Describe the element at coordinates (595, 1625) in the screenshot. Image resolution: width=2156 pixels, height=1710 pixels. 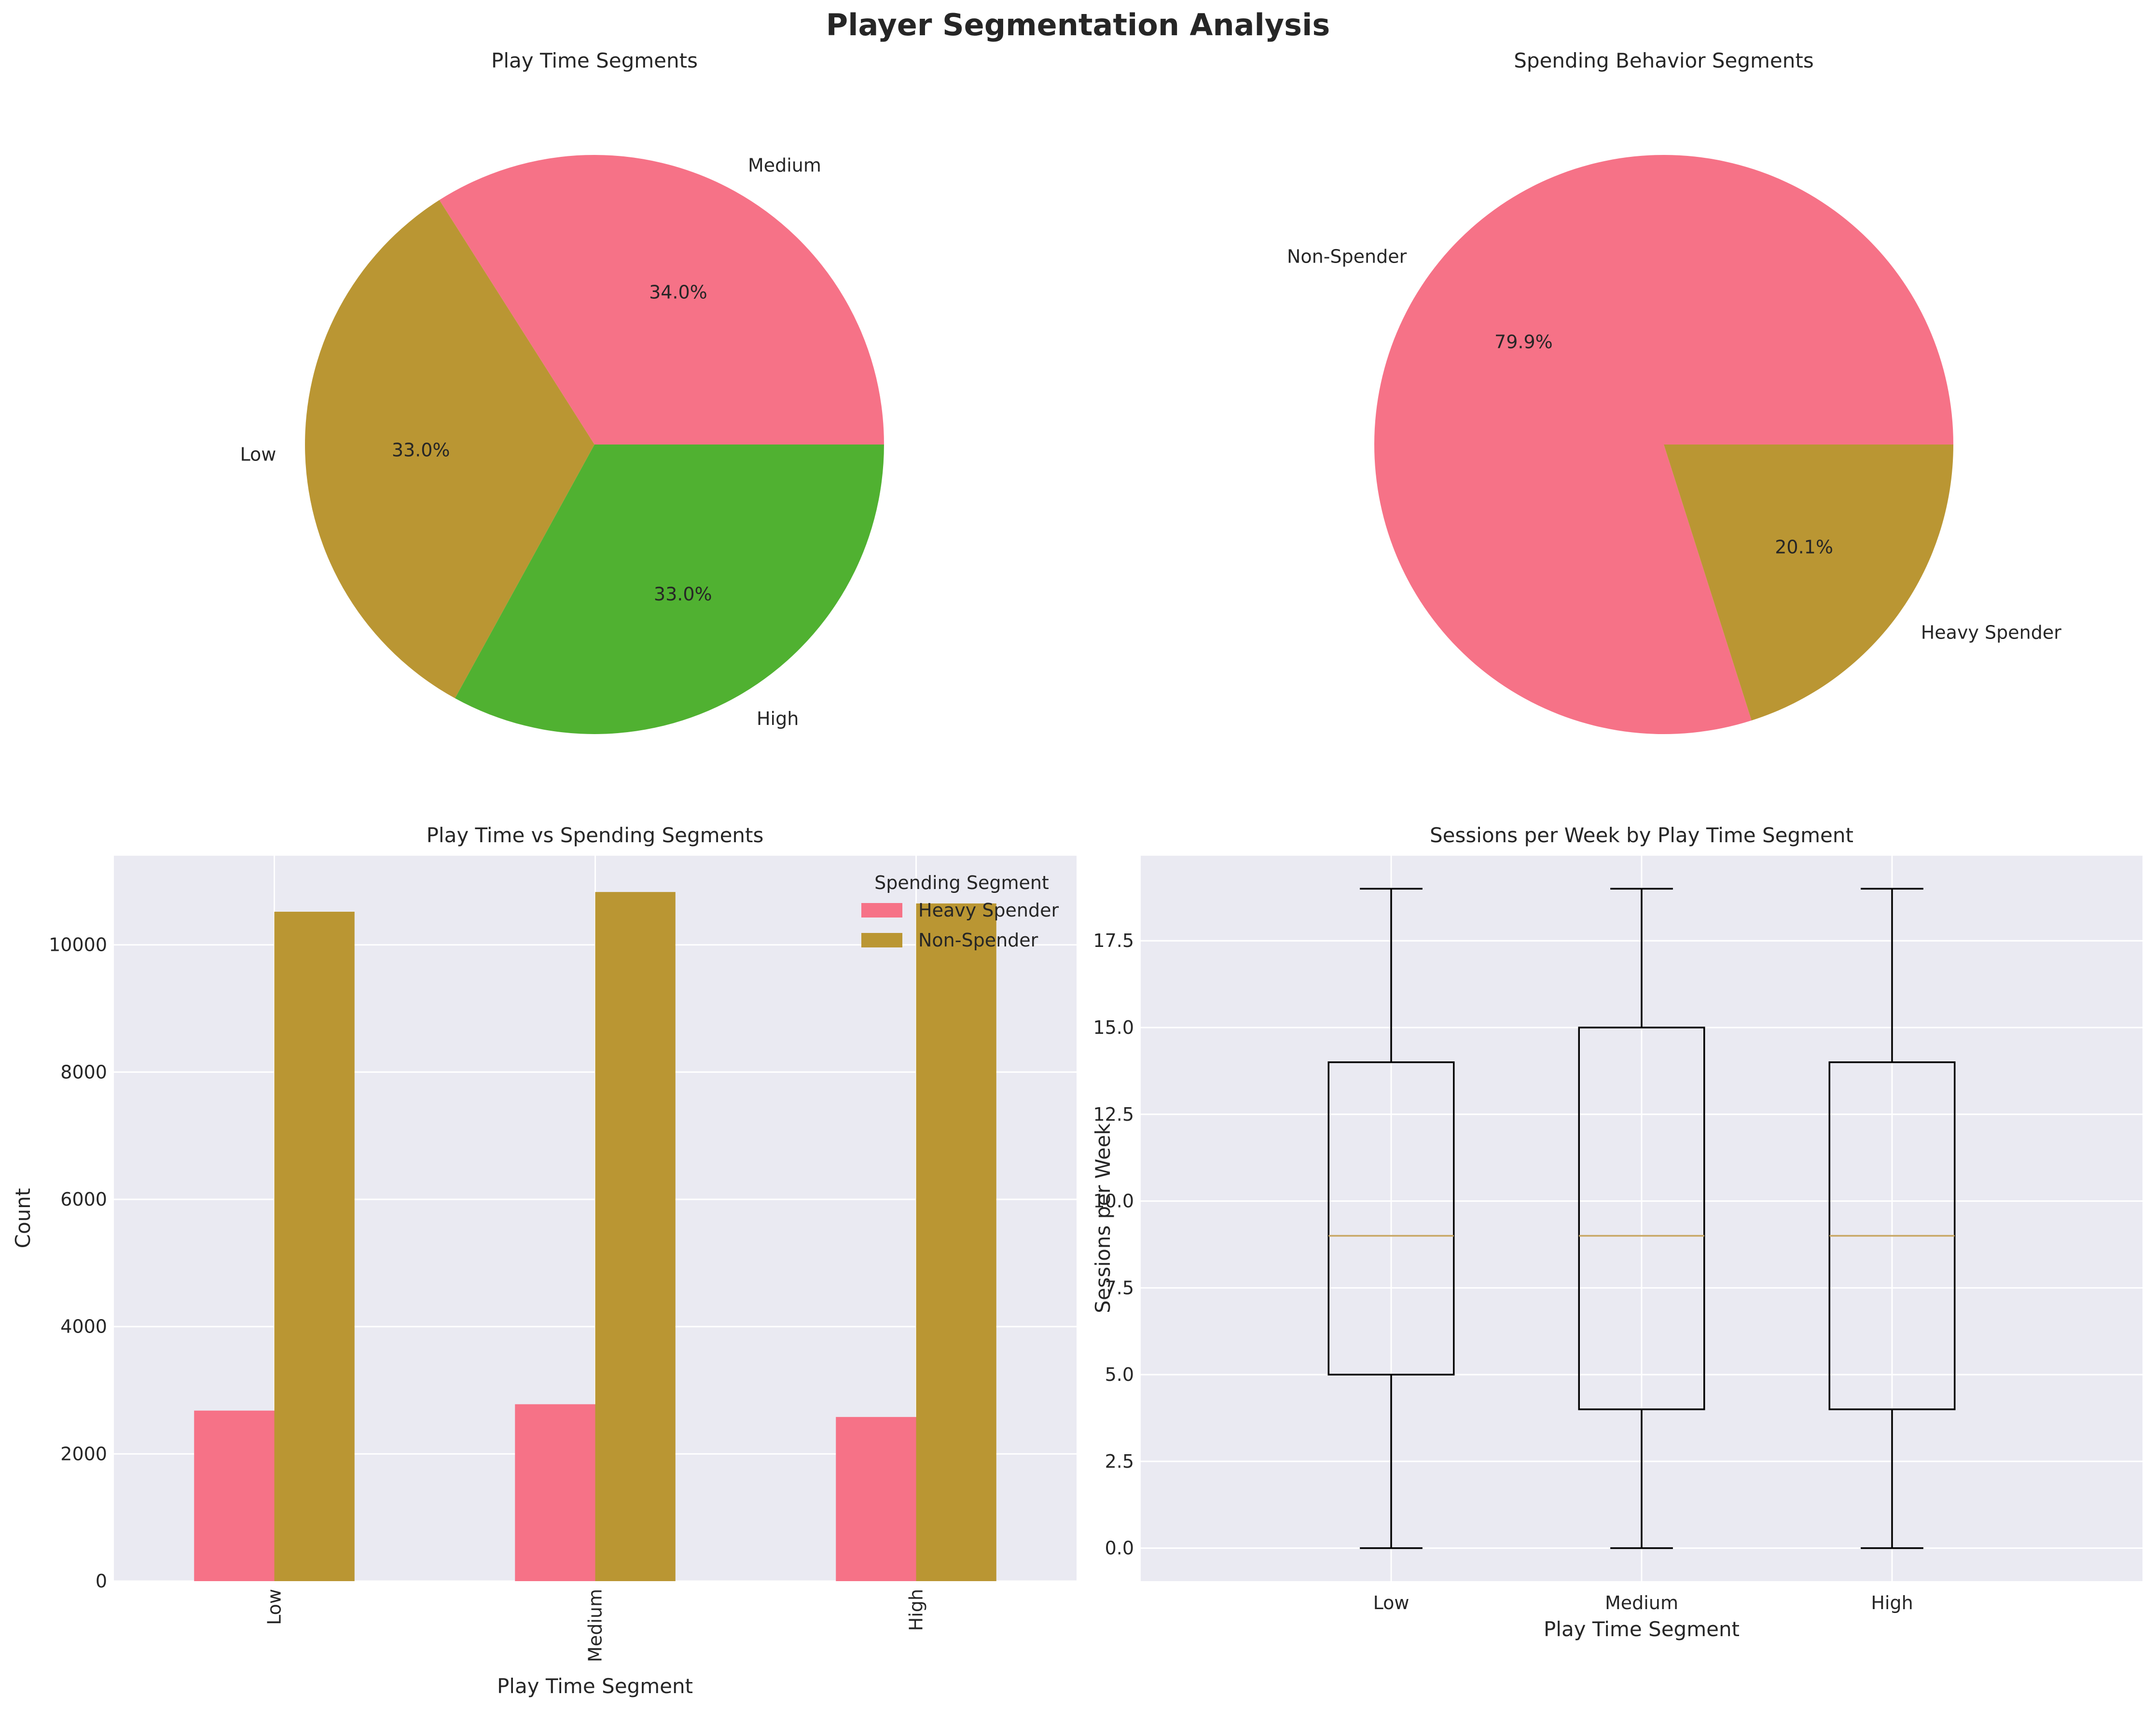
I see `bar-x-tick-label-medium: Medium` at that location.